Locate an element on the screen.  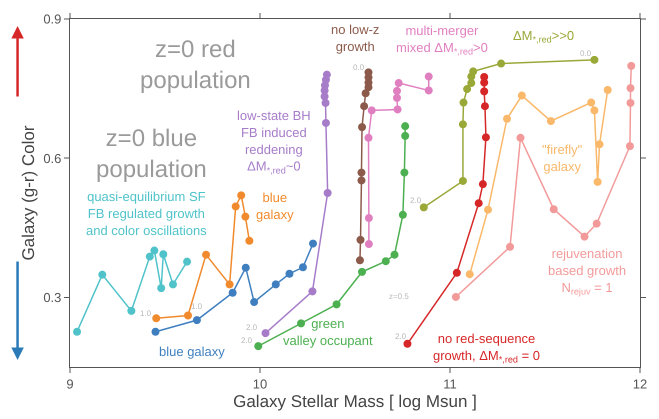
series-label: green valley occupant is located at coordinates (328, 332).